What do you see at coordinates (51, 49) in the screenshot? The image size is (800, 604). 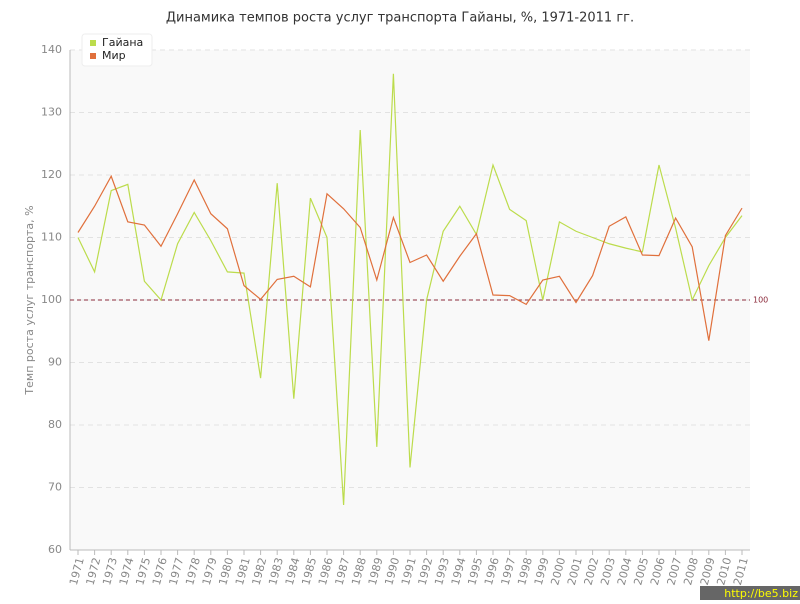 I see `y-tick-label: 140` at bounding box center [51, 49].